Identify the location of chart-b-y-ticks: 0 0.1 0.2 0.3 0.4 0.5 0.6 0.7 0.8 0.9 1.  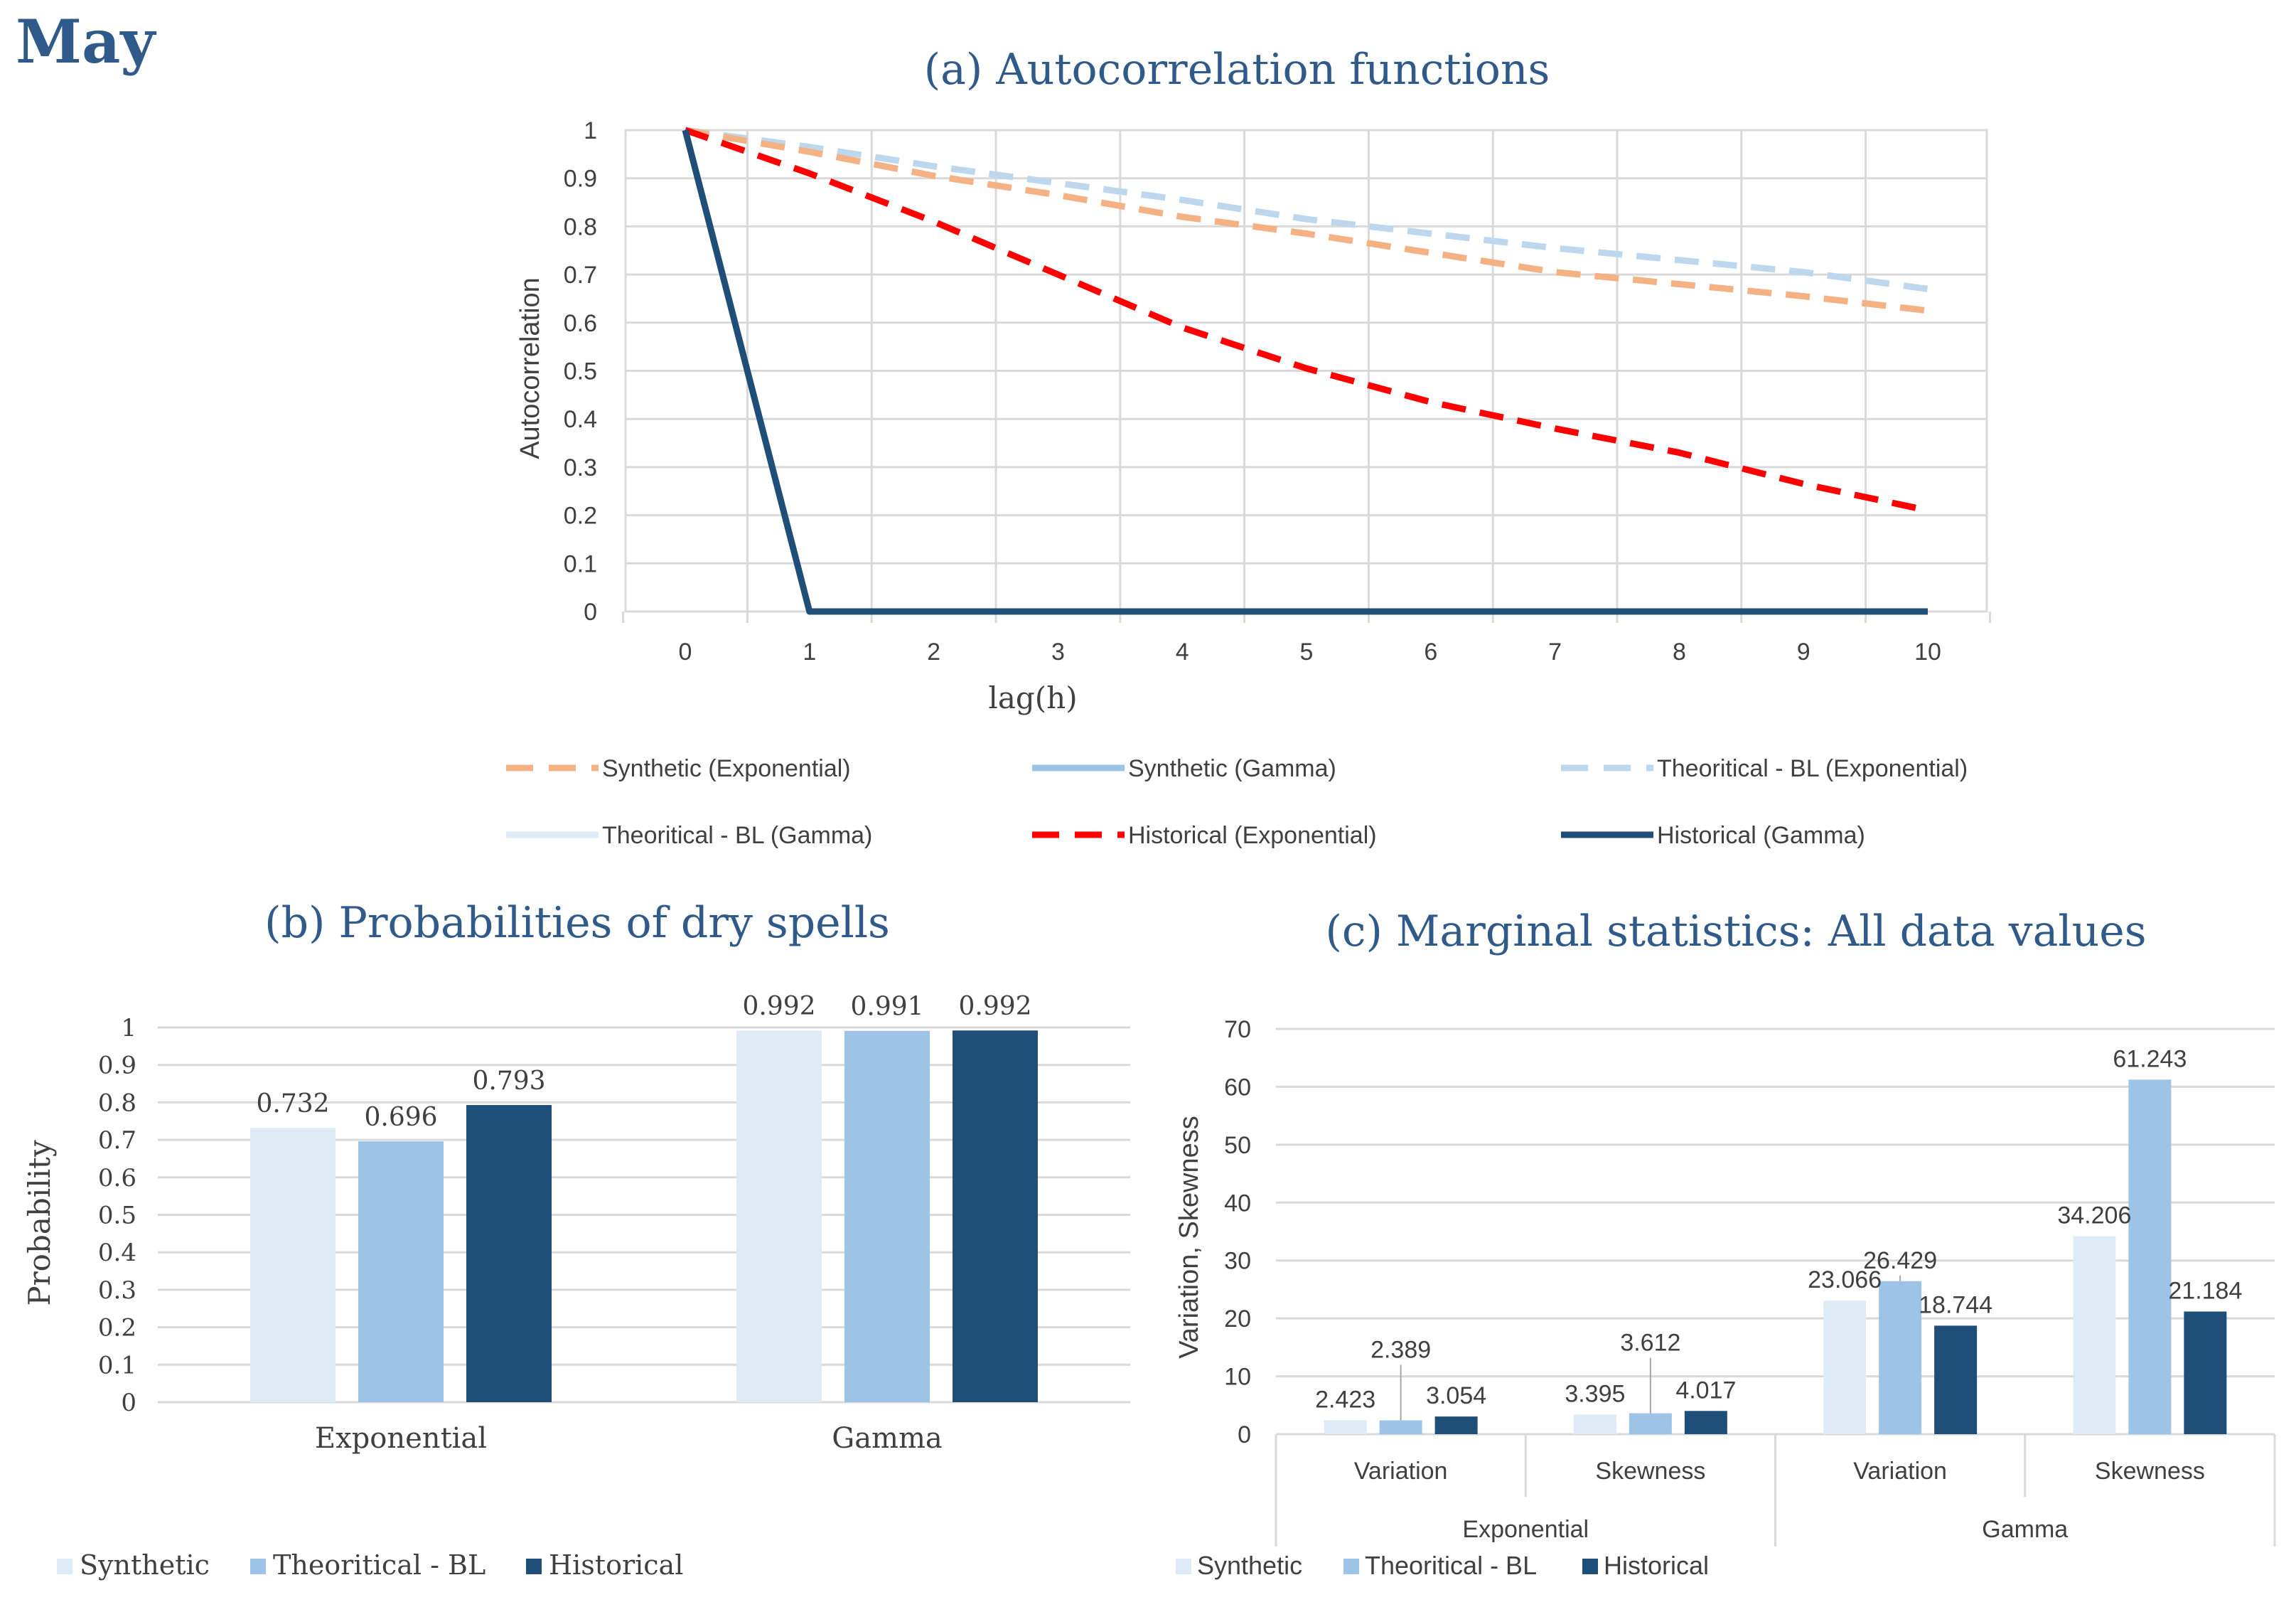
(117, 1215).